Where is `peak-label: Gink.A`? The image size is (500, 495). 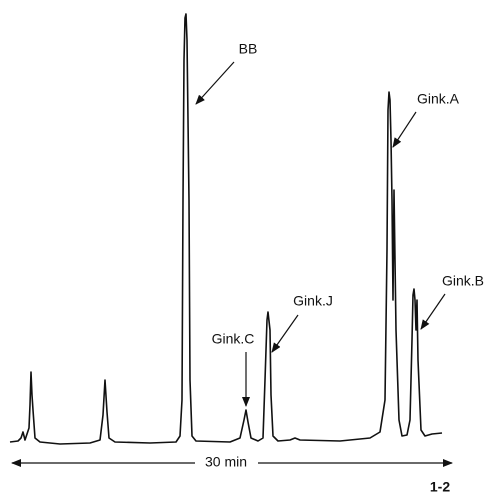 peak-label: Gink.A is located at coordinates (438, 99).